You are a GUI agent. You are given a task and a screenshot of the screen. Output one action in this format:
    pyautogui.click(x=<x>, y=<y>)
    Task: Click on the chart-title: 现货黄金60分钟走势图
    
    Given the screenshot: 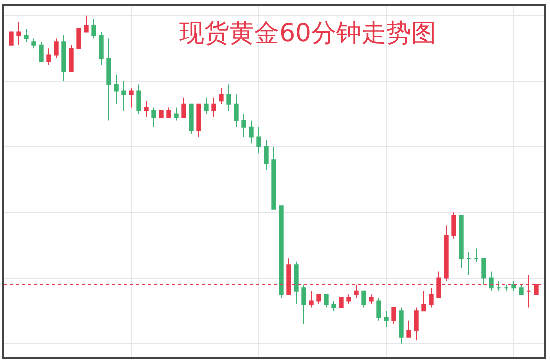 What is the action you would take?
    pyautogui.click(x=308, y=33)
    